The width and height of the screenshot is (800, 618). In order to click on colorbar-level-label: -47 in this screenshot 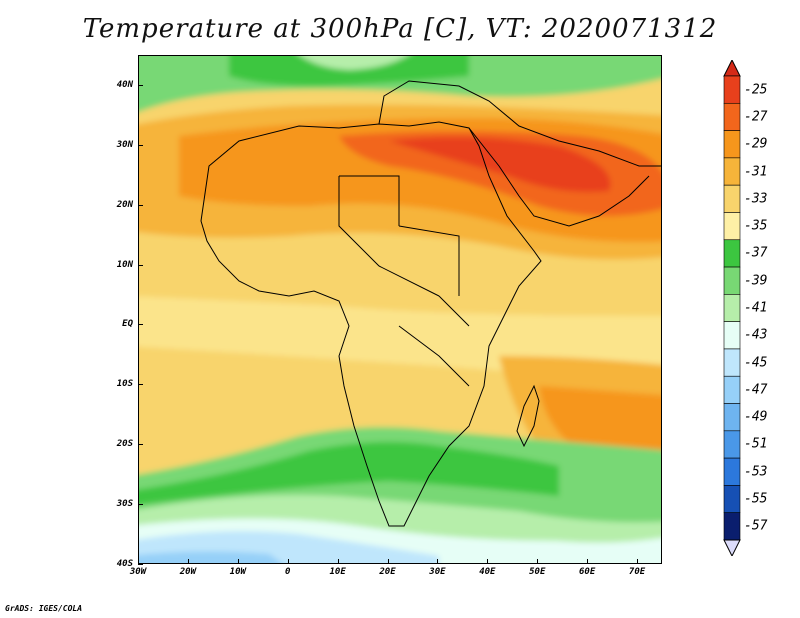, I will do `click(756, 390)`.